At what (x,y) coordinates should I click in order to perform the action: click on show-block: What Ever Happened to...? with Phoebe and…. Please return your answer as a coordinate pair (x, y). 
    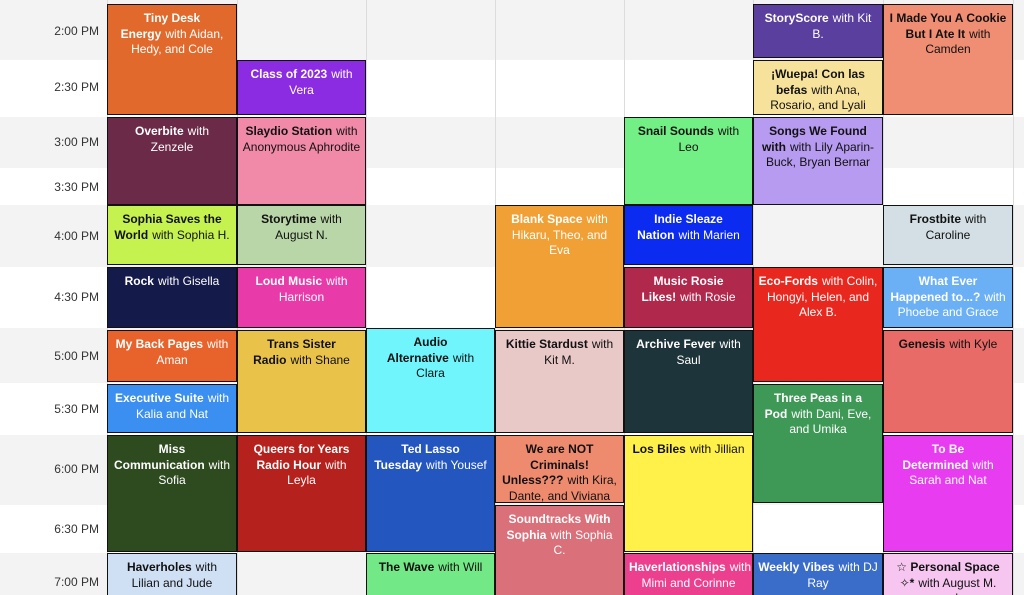
    Looking at the image, I should click on (948, 297).